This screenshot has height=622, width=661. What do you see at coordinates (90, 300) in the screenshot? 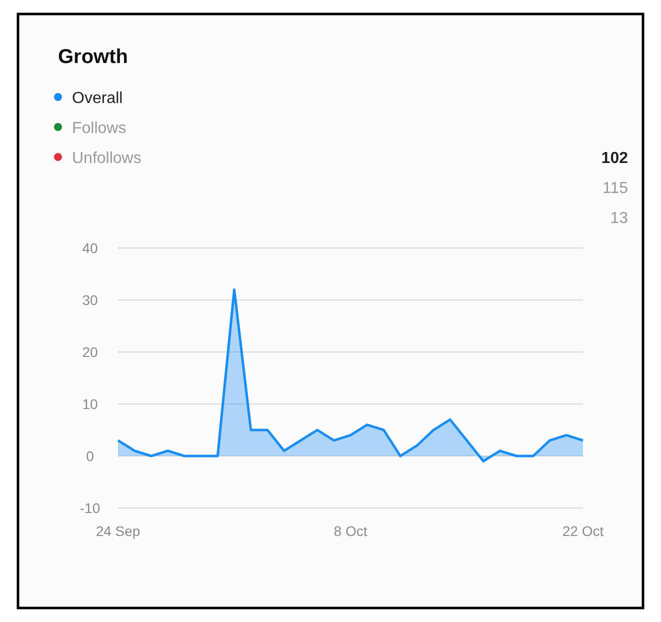
I see `y-tick-label: 30` at bounding box center [90, 300].